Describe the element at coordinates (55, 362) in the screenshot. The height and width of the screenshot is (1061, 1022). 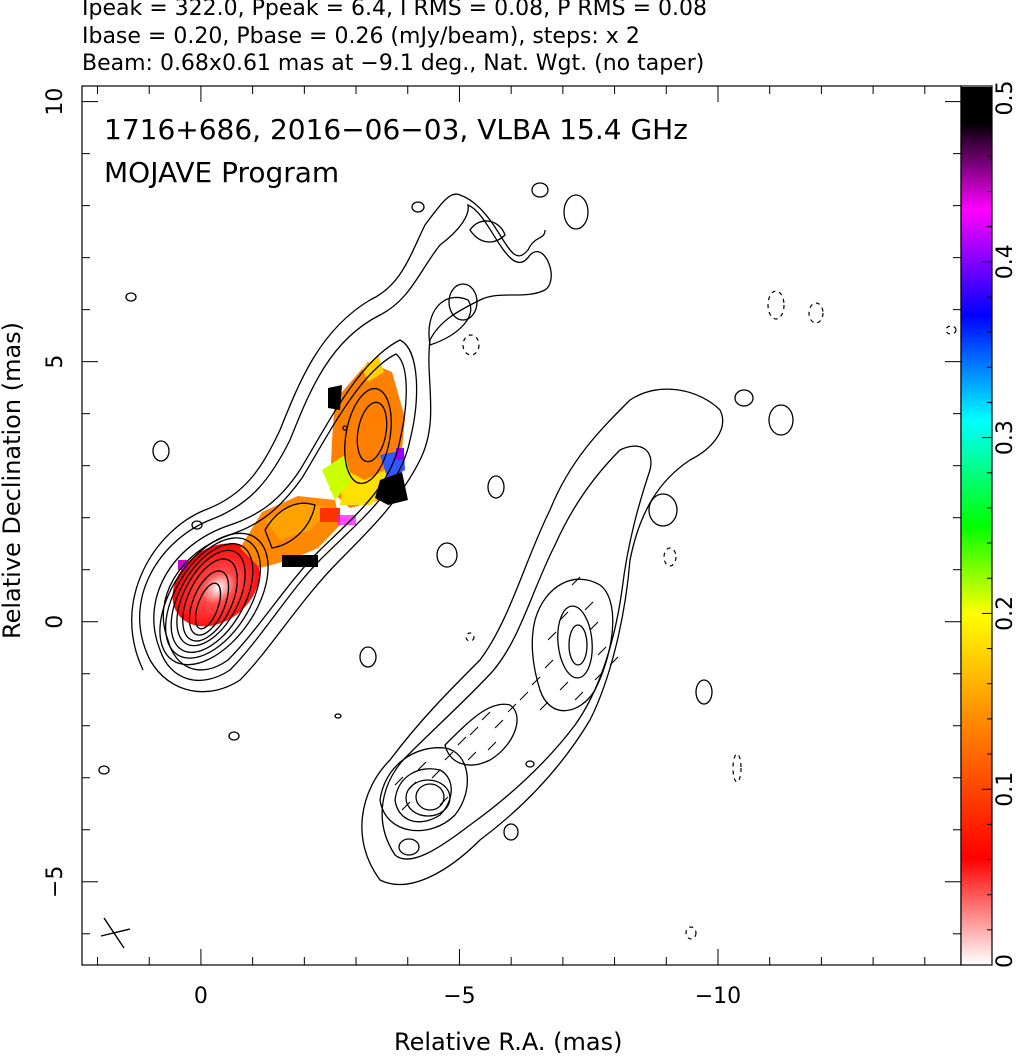
I see `y-tick-label: 5` at that location.